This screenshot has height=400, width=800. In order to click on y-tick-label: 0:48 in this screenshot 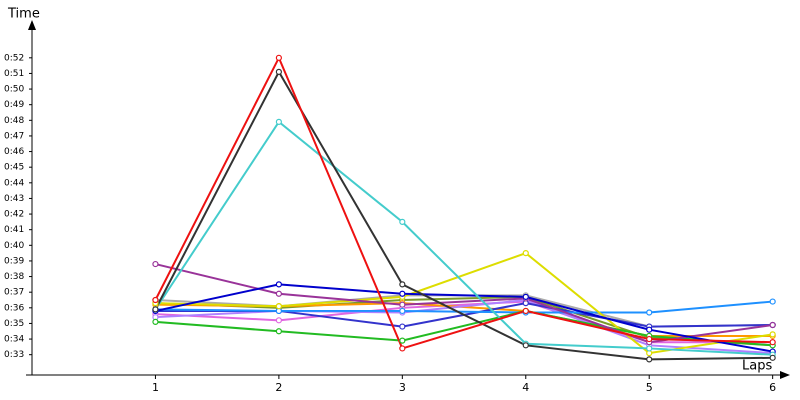, I will do `click(14, 121)`.